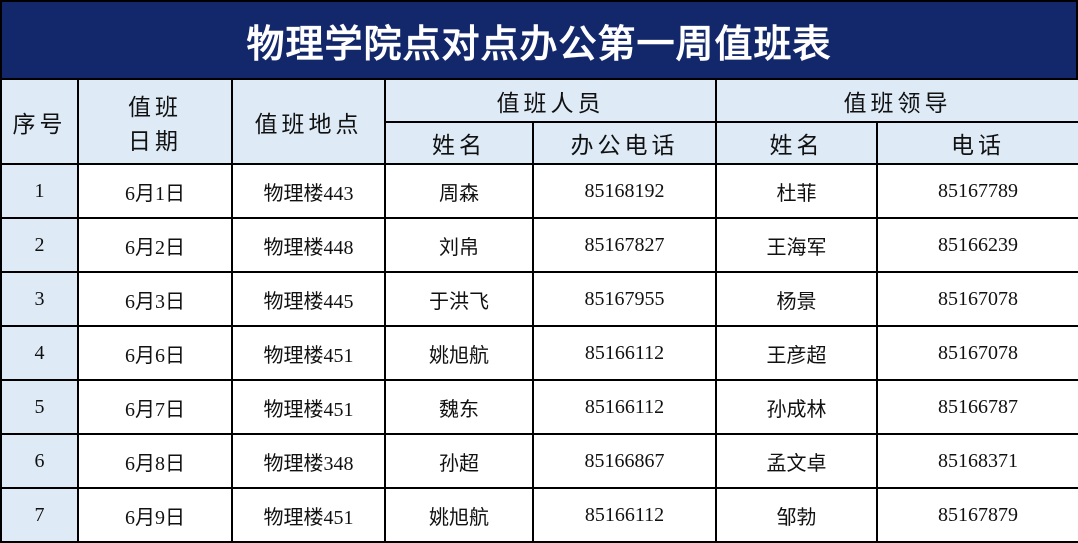 This screenshot has height=543, width=1078. I want to click on cell-date: 6月3日, so click(155, 299).